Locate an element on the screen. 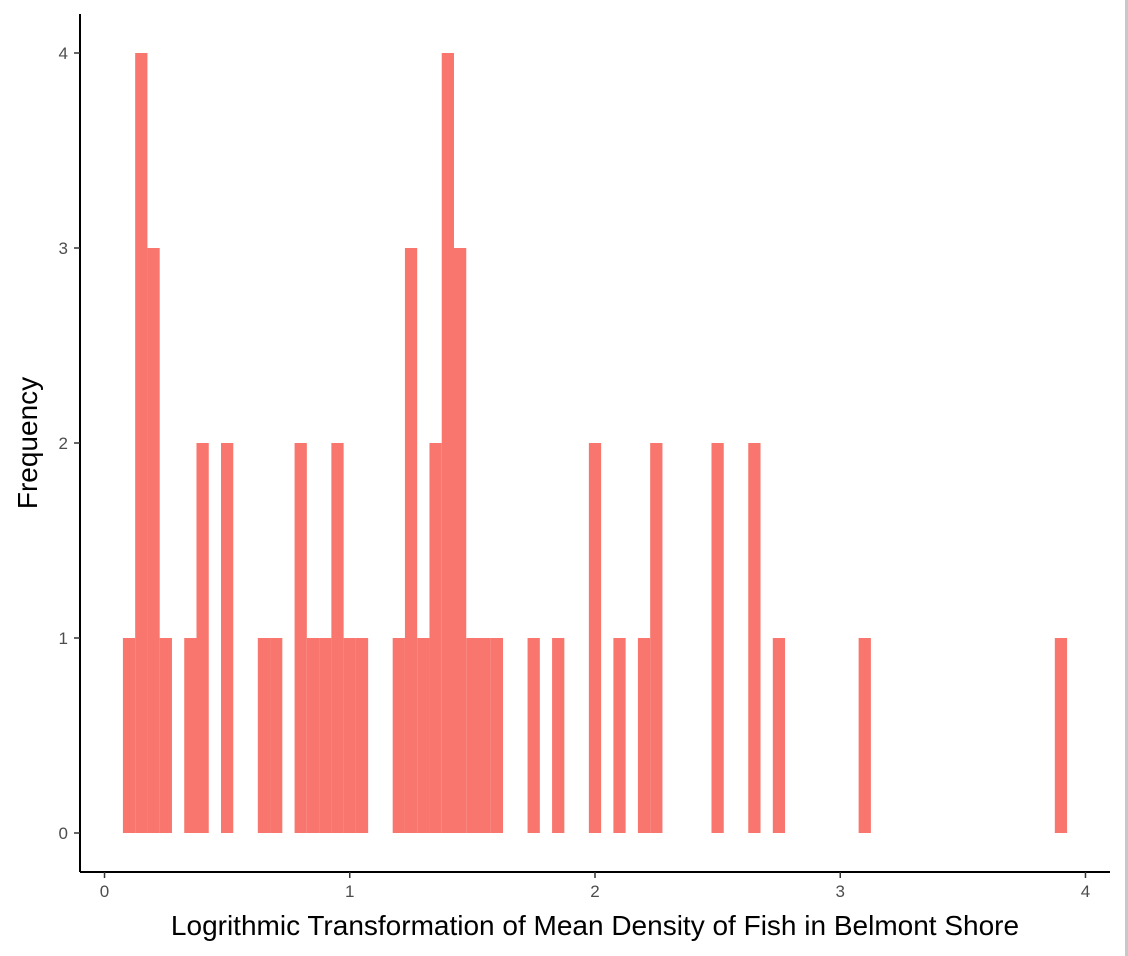  x-tick-label: 3 is located at coordinates (840, 891).